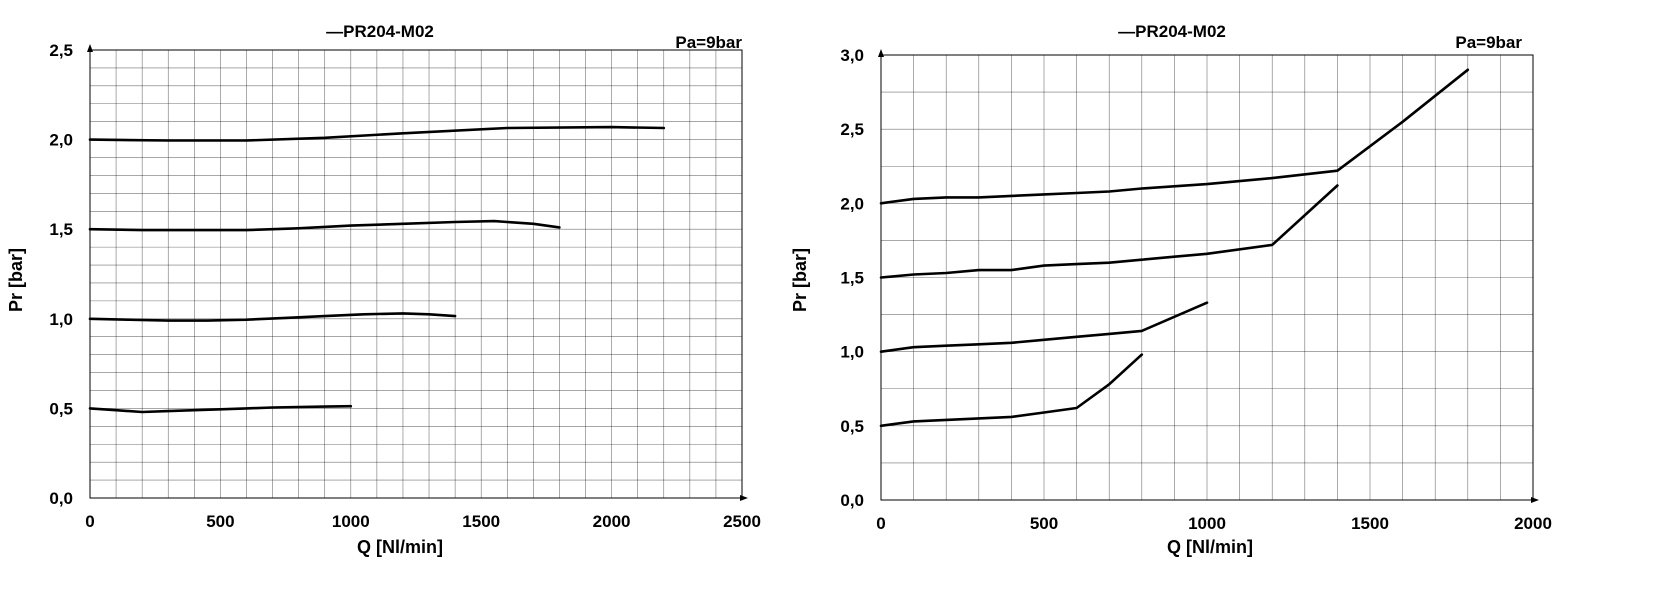  What do you see at coordinates (90, 48) in the screenshot?
I see `left-y-axis-arrow` at bounding box center [90, 48].